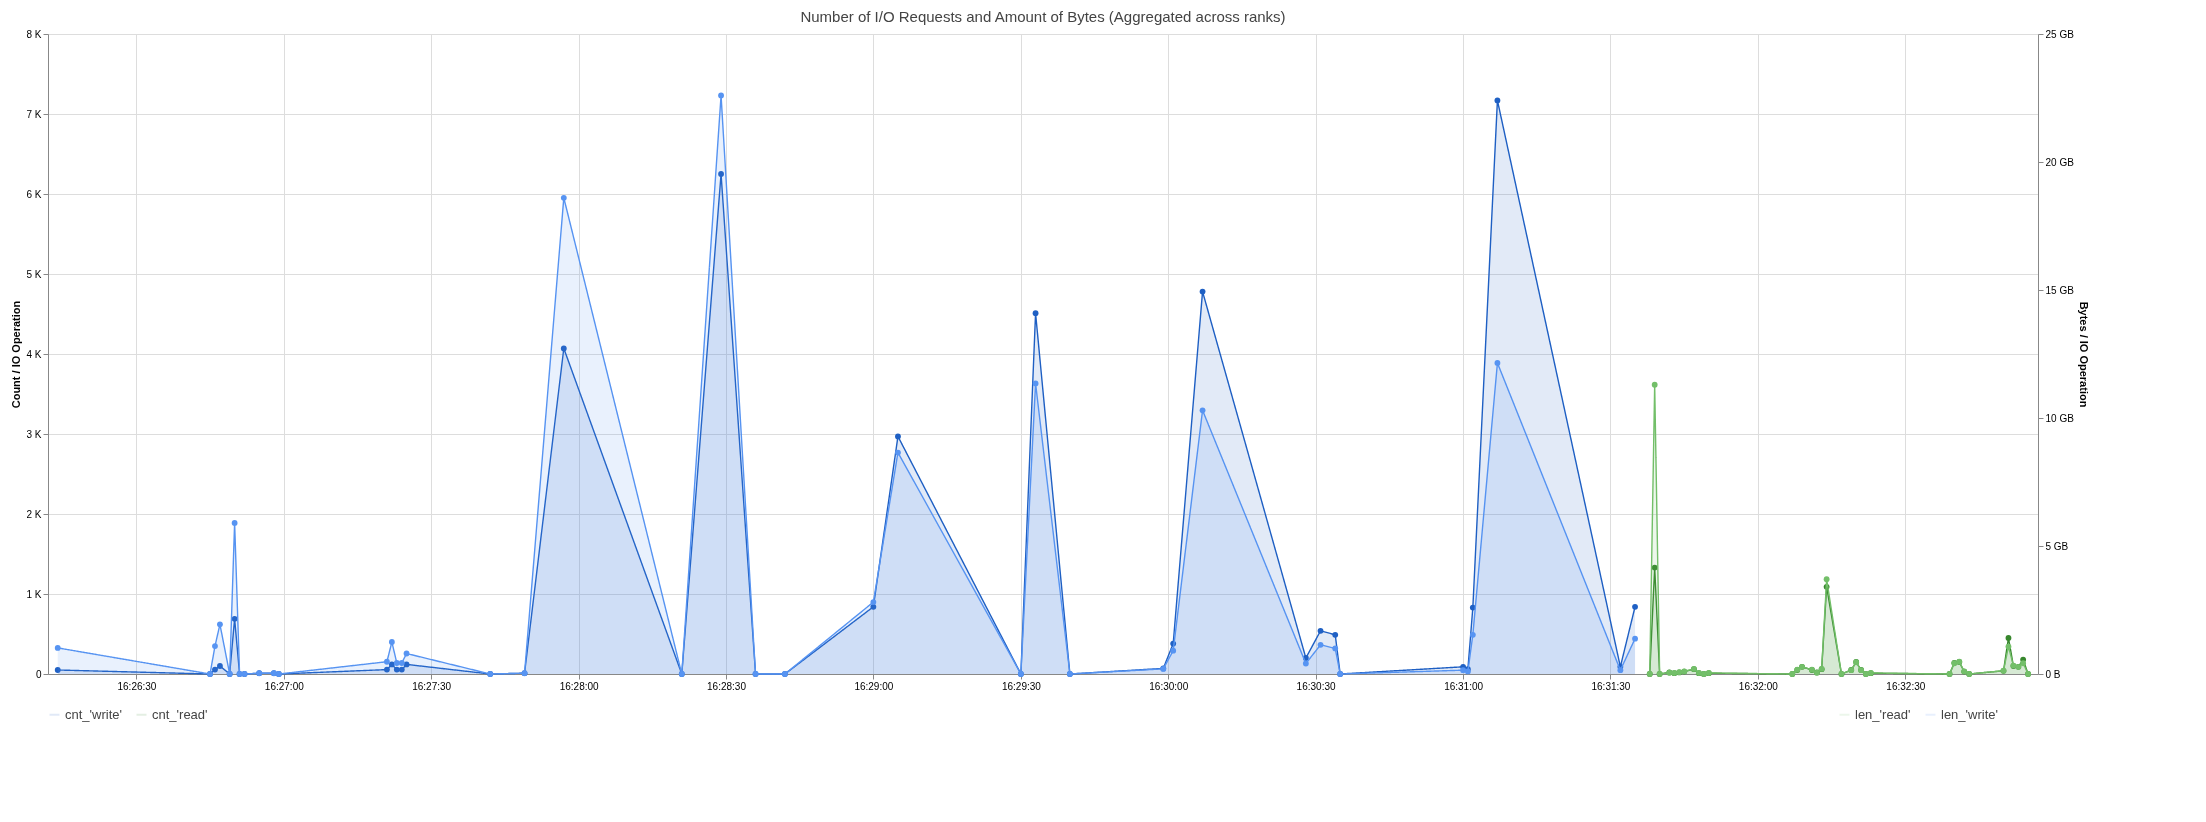 This screenshot has height=822, width=2206. Describe the element at coordinates (180, 714) in the screenshot. I see `legend-label: cnt_'read'` at that location.